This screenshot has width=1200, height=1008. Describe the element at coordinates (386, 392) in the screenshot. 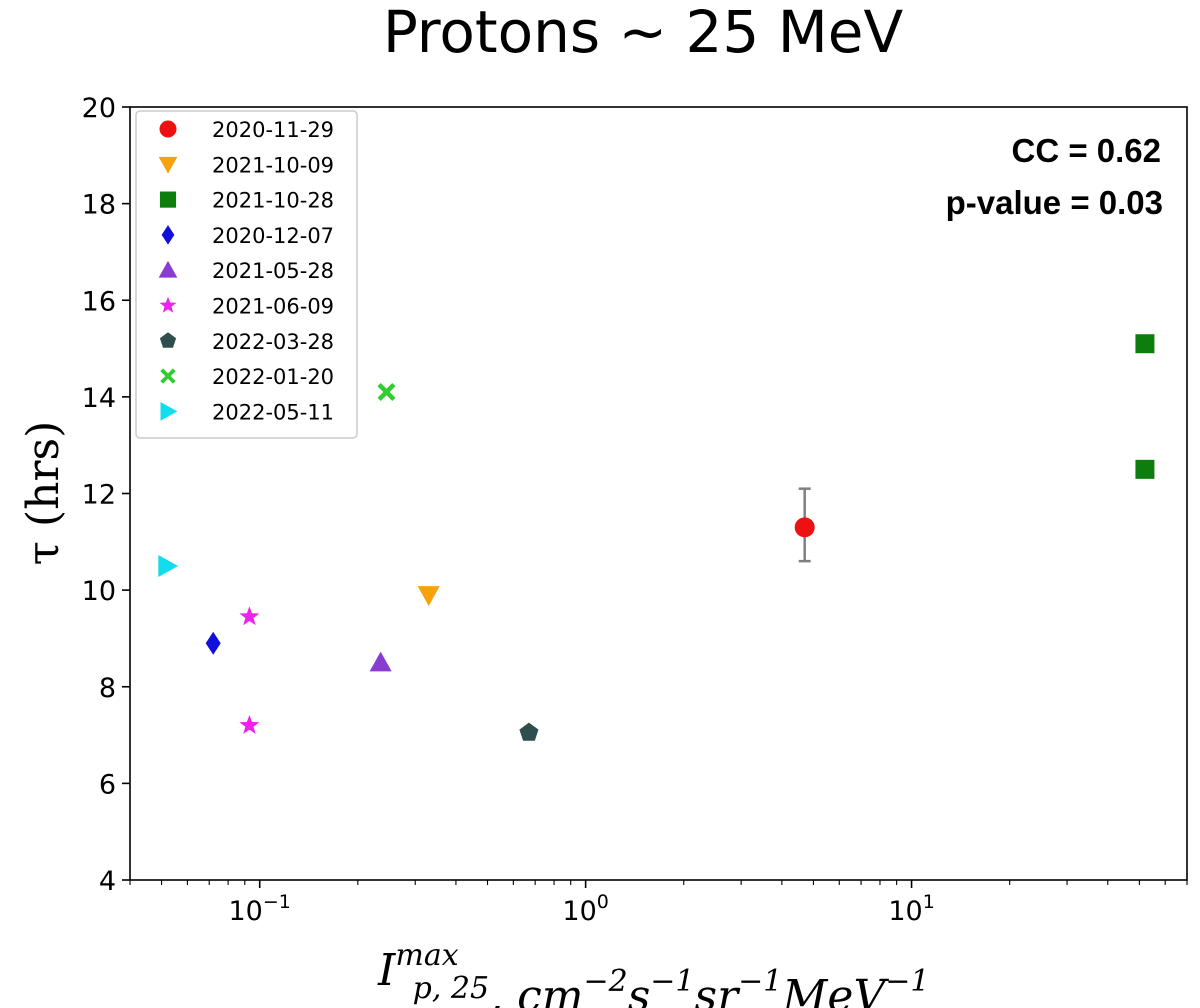

I see `x-marker` at that location.